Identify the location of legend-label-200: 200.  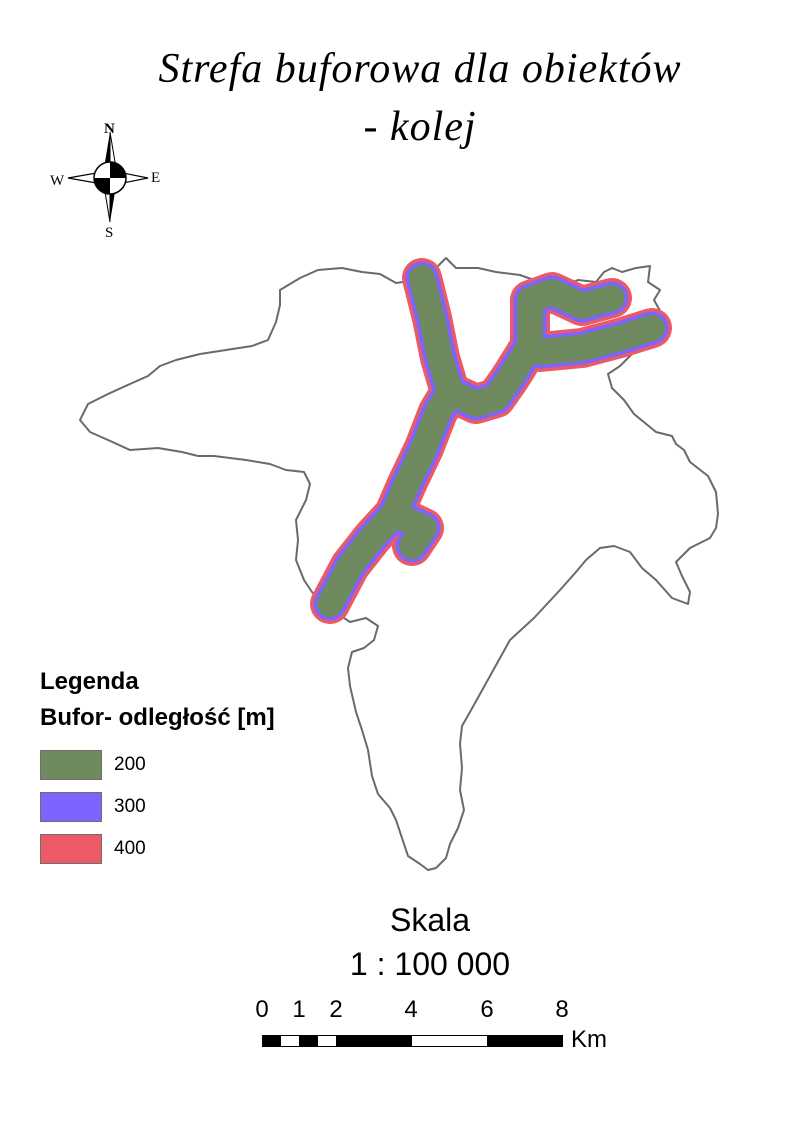
(130, 764).